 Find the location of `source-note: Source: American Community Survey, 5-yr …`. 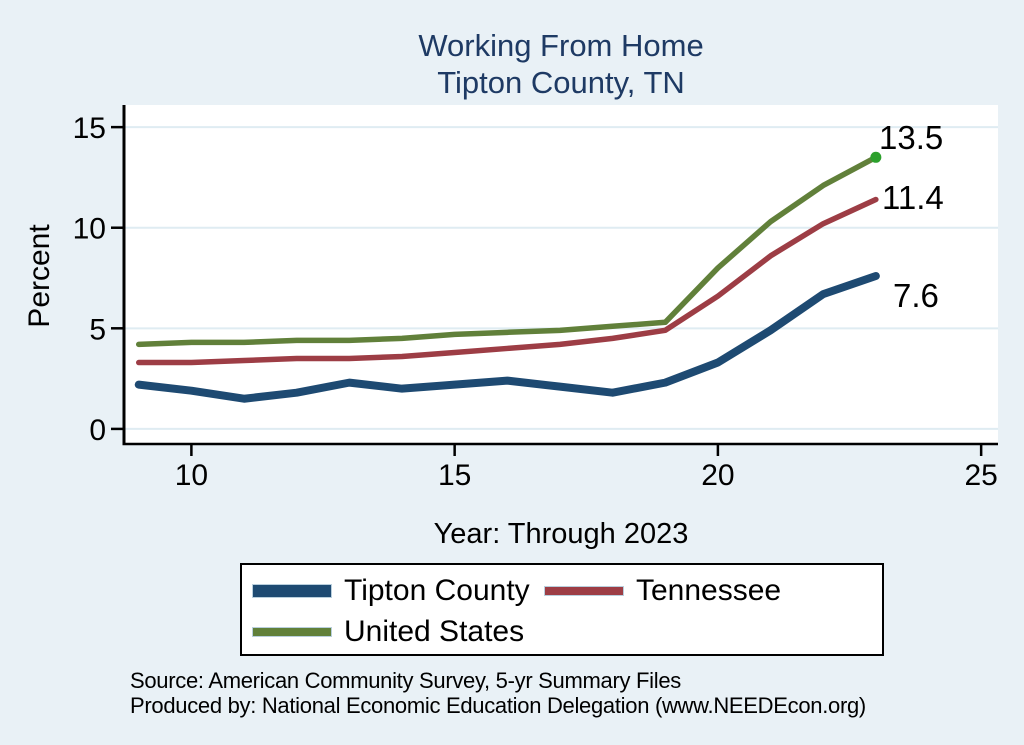

source-note: Source: American Community Survey, 5-yr … is located at coordinates (498, 693).